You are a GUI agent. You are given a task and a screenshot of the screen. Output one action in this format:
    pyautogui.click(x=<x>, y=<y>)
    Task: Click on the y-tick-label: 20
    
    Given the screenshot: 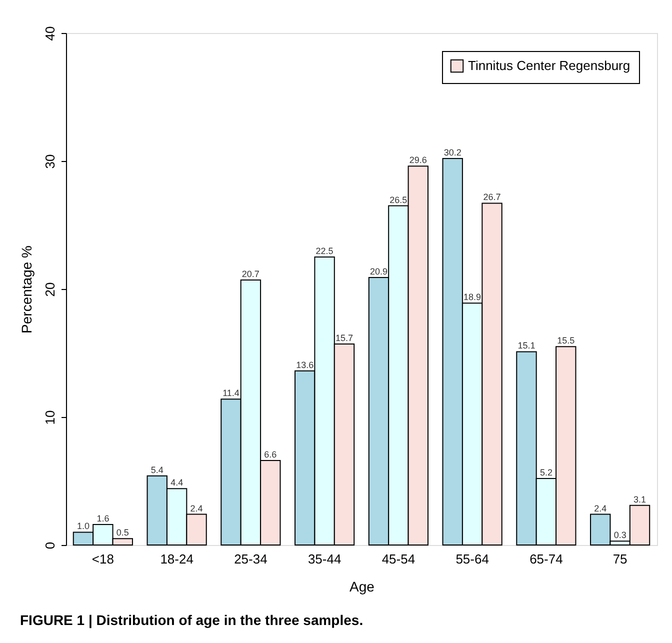 What is the action you would take?
    pyautogui.click(x=50, y=289)
    